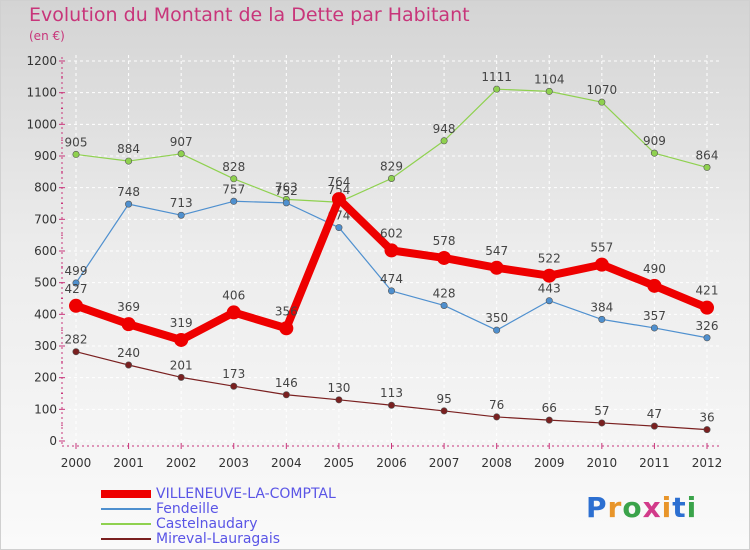 The width and height of the screenshot is (750, 550). What do you see at coordinates (128, 149) in the screenshot?
I see `data-label-castelnaudary: 884` at bounding box center [128, 149].